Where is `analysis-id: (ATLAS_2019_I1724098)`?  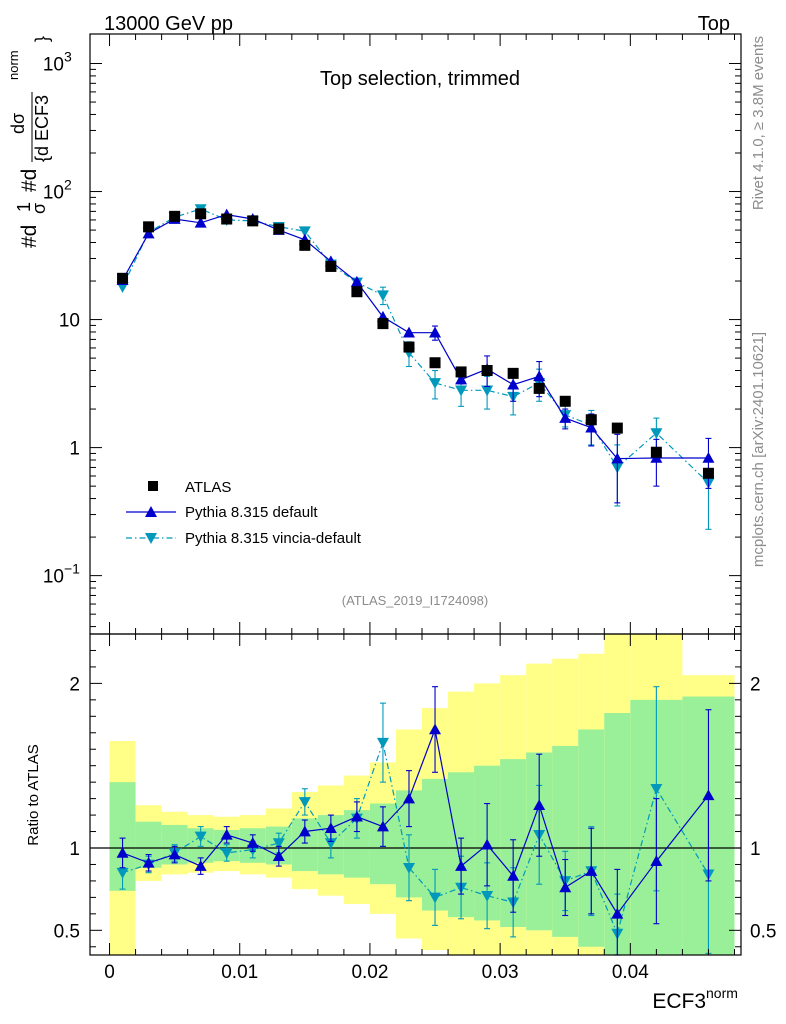
analysis-id: (ATLAS_2019_I1724098) is located at coordinates (415, 600).